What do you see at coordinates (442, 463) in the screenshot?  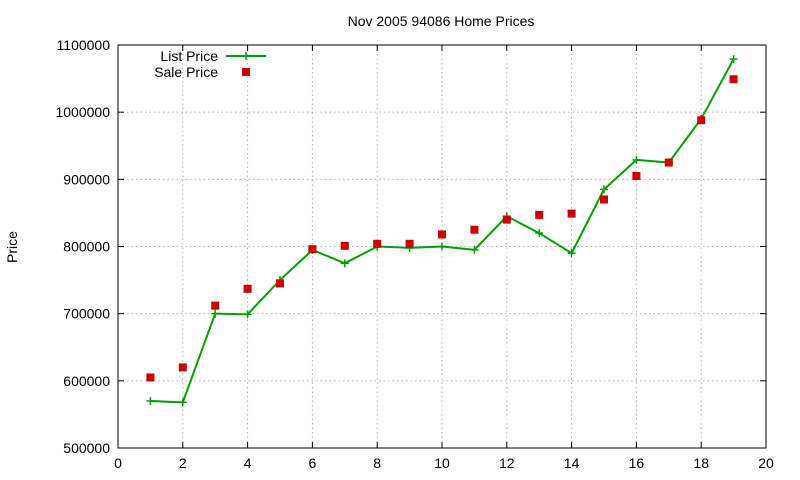 I see `x-tick-label: 10` at bounding box center [442, 463].